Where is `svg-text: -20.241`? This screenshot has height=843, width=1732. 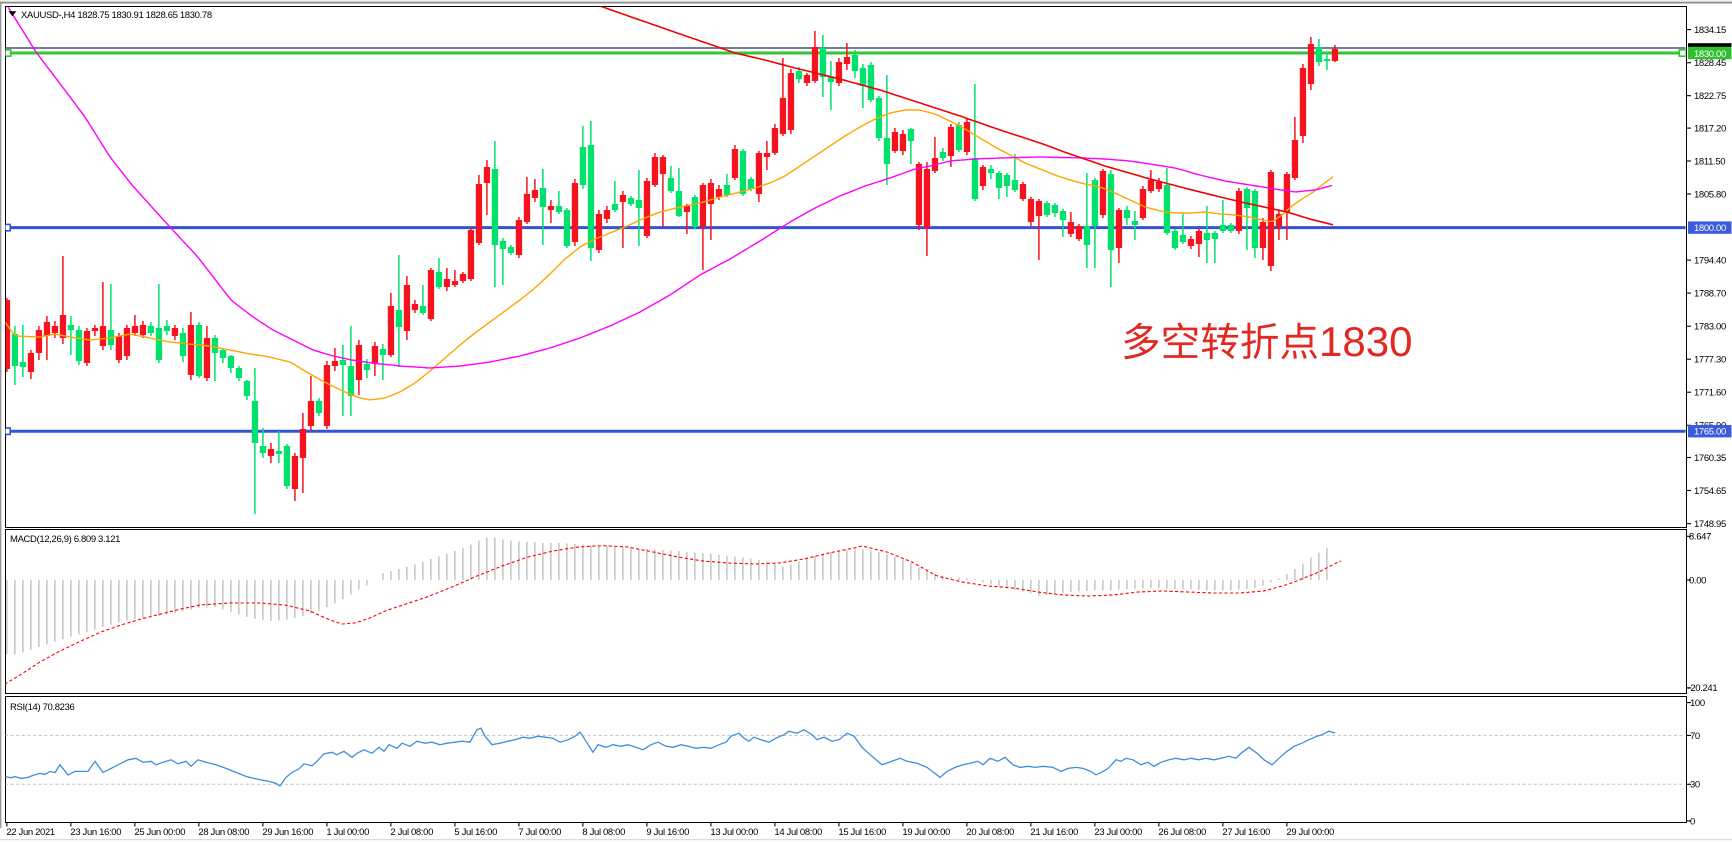 svg-text: -20.241 is located at coordinates (1703, 688).